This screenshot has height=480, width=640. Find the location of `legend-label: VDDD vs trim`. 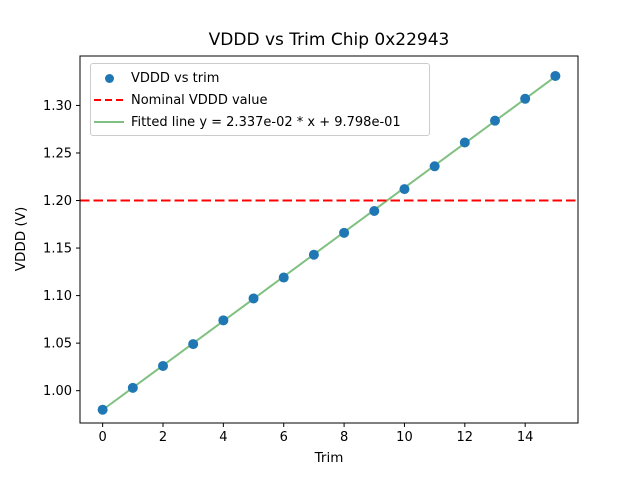

legend-label: VDDD vs trim is located at coordinates (175, 78).